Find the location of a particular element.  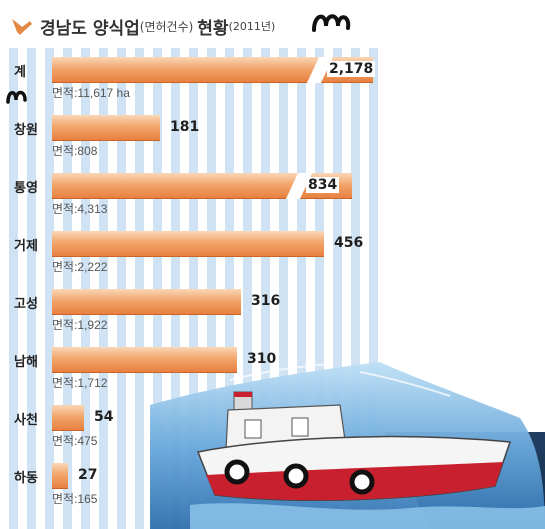

area-label: 면적:1,712 is located at coordinates (80, 383).